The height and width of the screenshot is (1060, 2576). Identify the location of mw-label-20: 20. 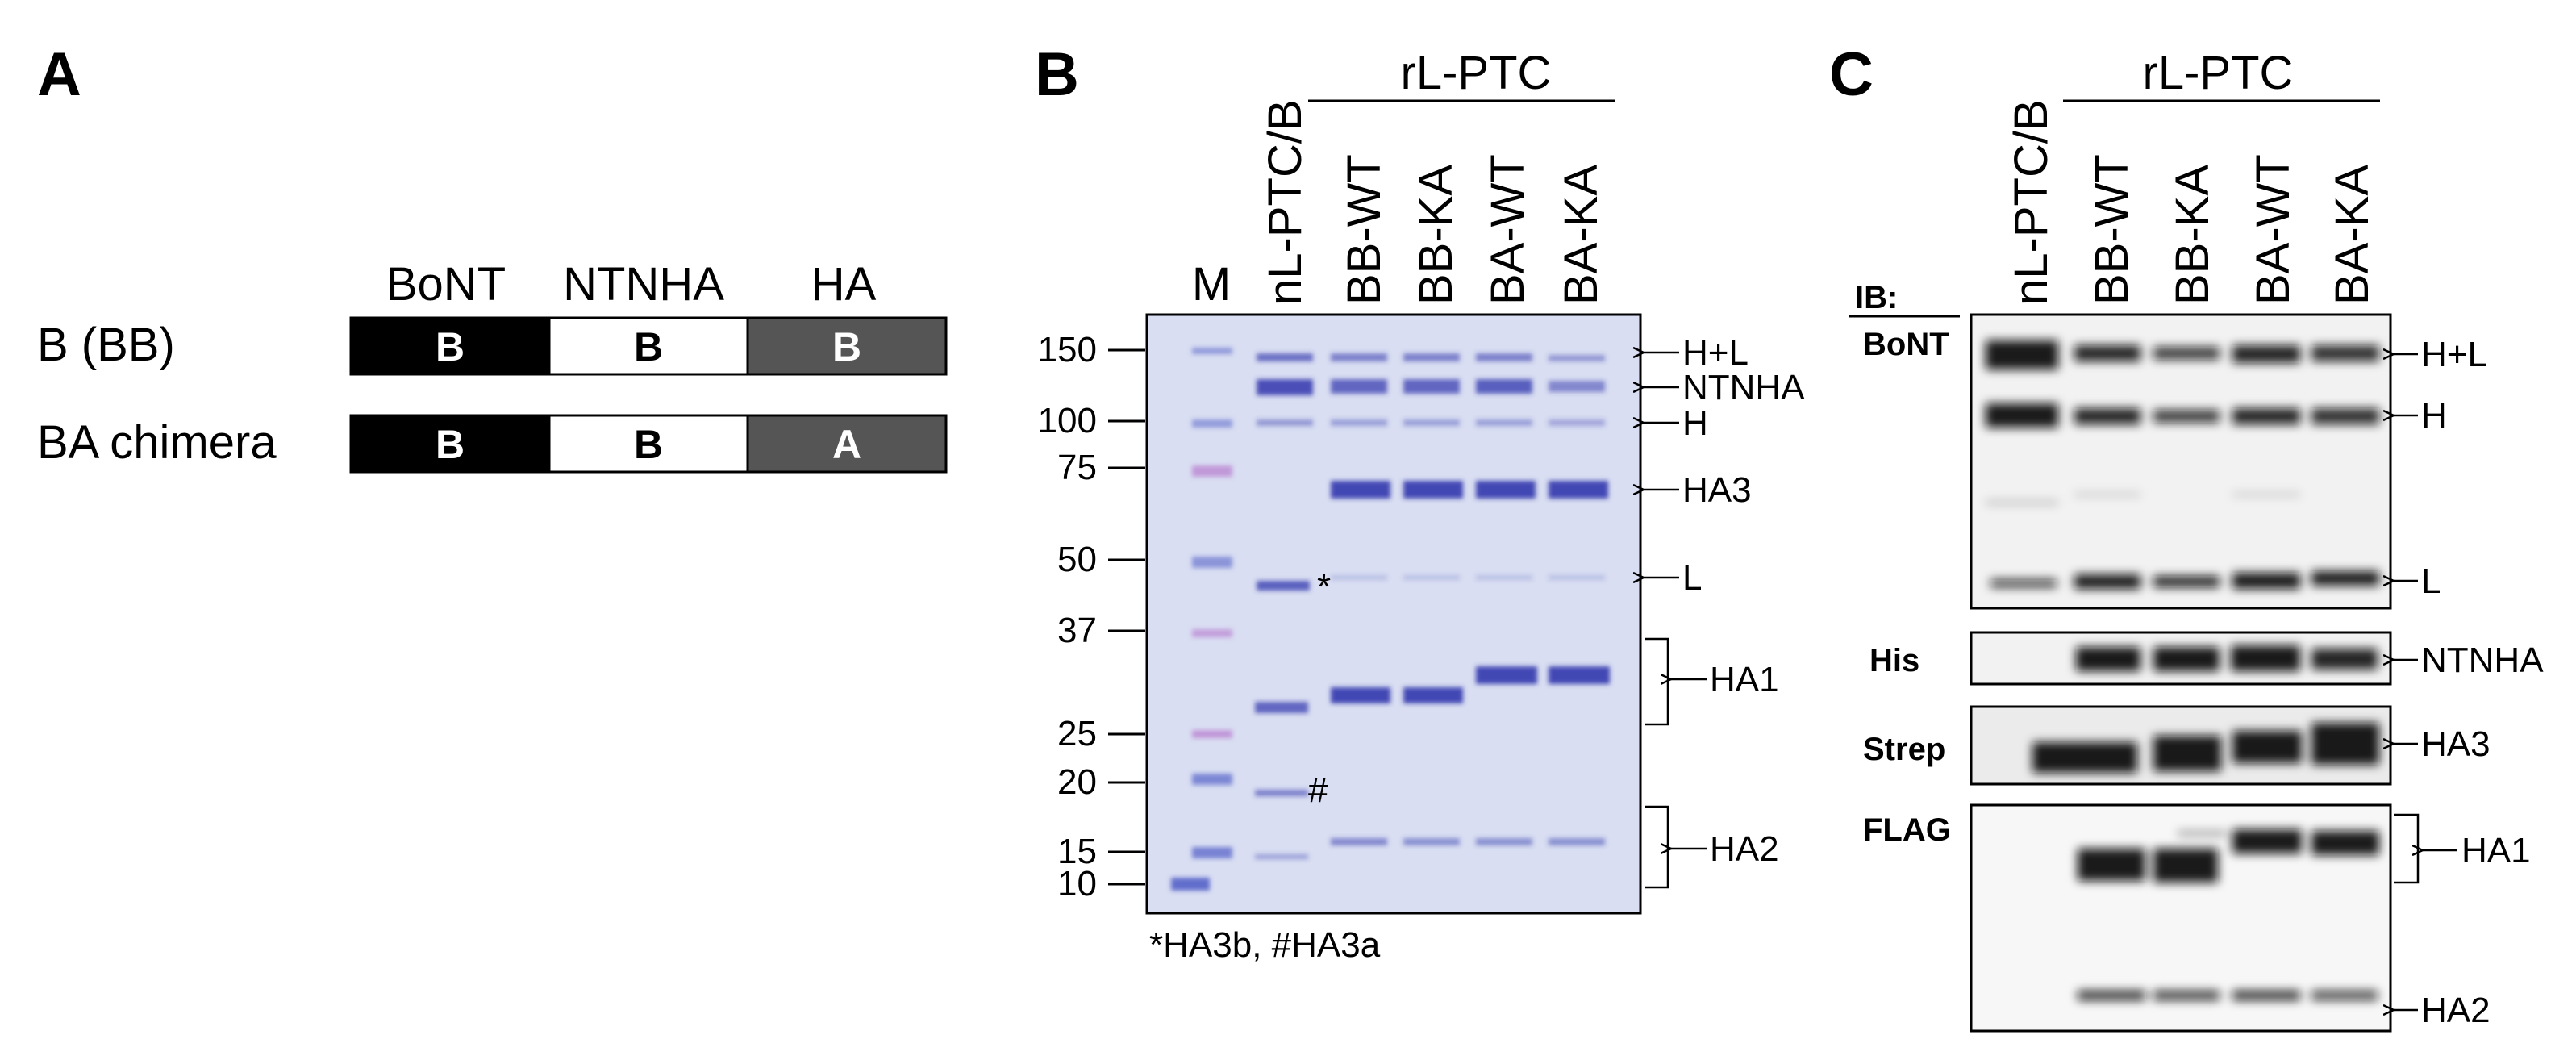
(1077, 782).